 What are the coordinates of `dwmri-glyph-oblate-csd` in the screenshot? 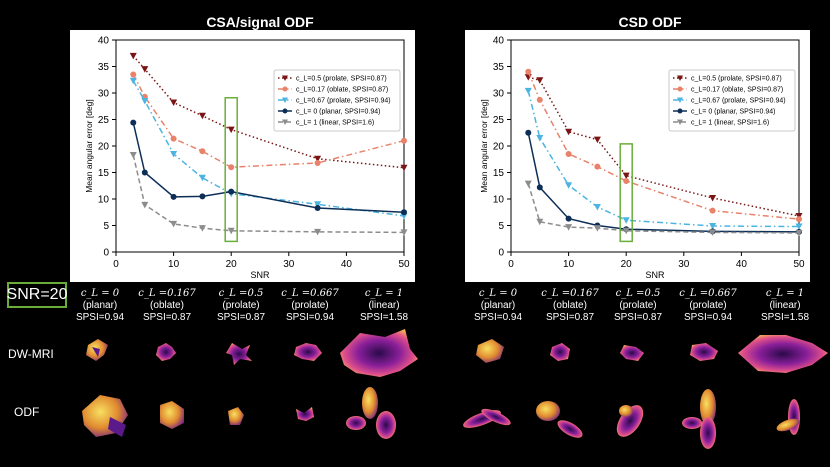 It's located at (560, 352).